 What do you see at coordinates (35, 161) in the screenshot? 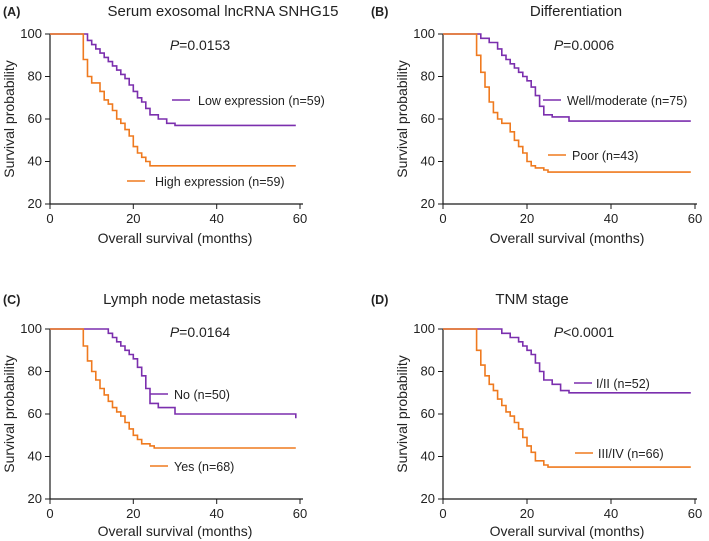
I see `panel-a-ytick-label: 40` at bounding box center [35, 161].